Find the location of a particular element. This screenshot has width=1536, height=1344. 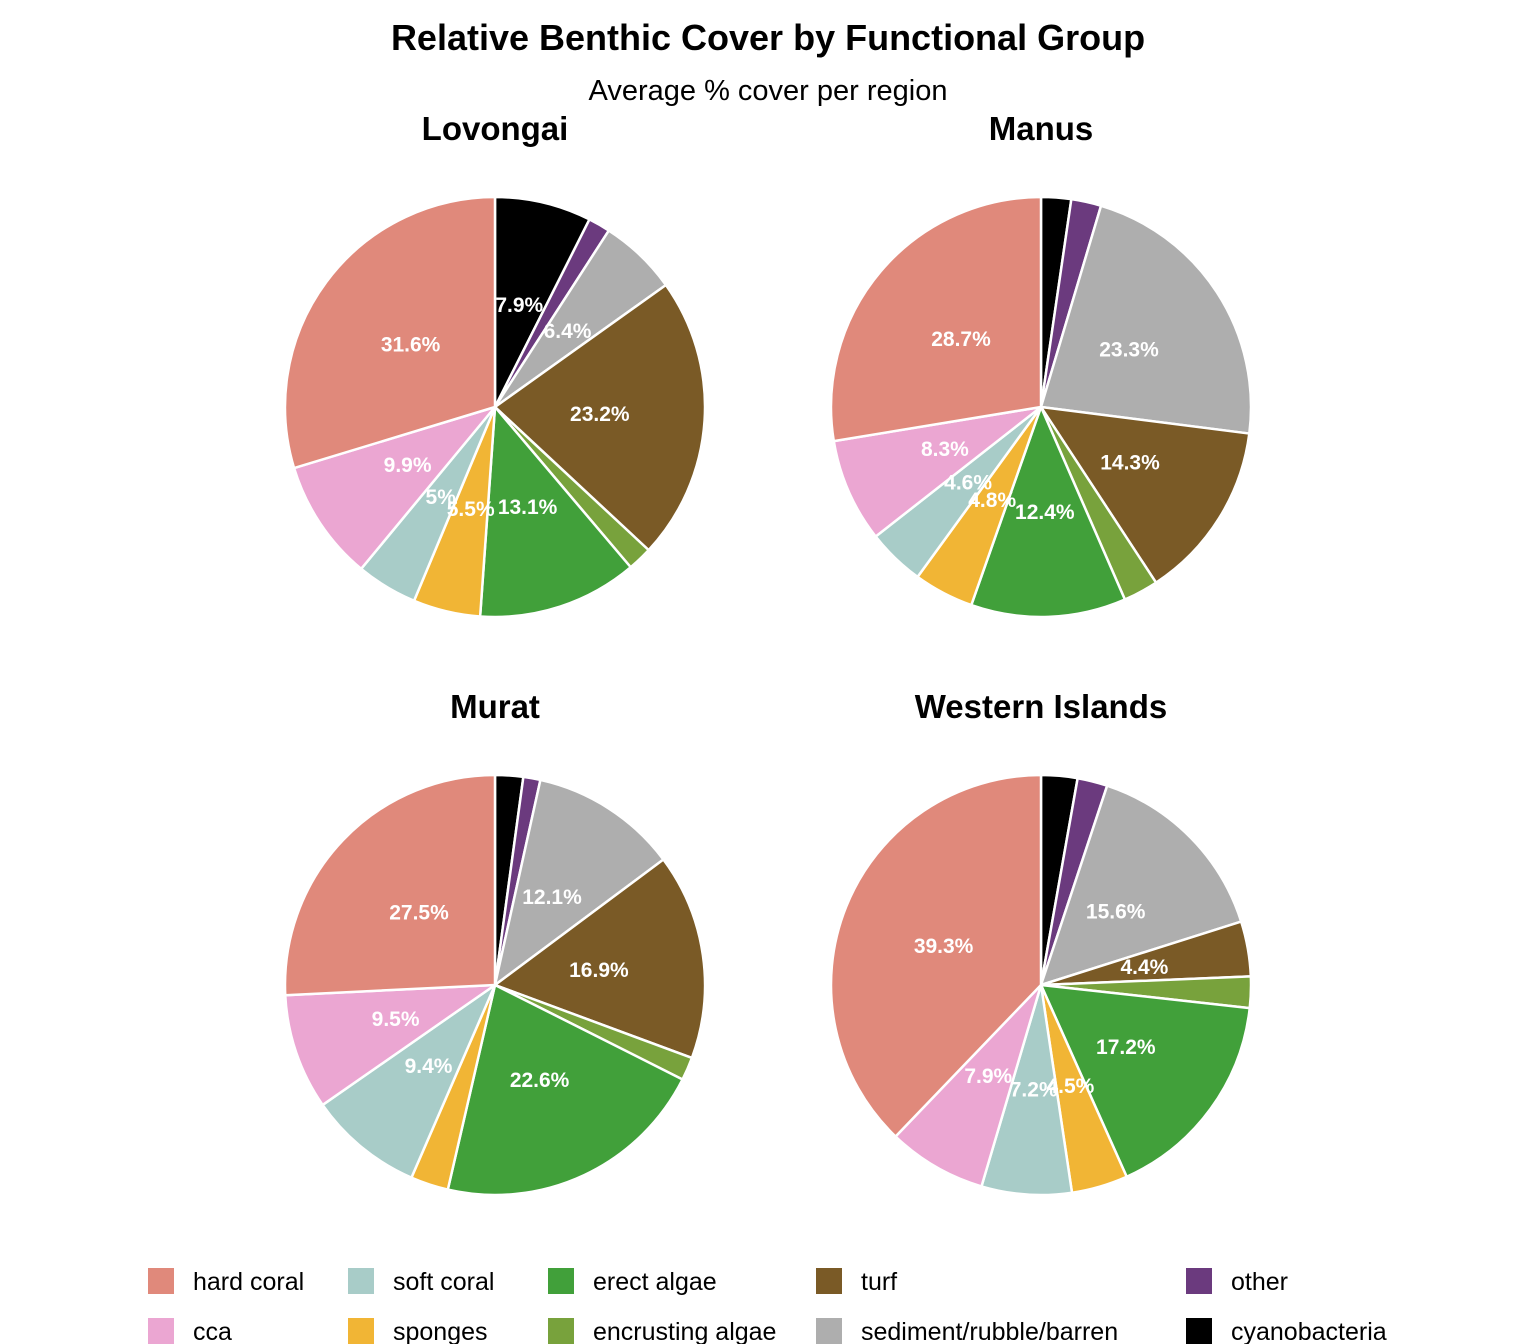

legend-item-cyanobacteria: cyanobacteria is located at coordinates (1286, 1331).